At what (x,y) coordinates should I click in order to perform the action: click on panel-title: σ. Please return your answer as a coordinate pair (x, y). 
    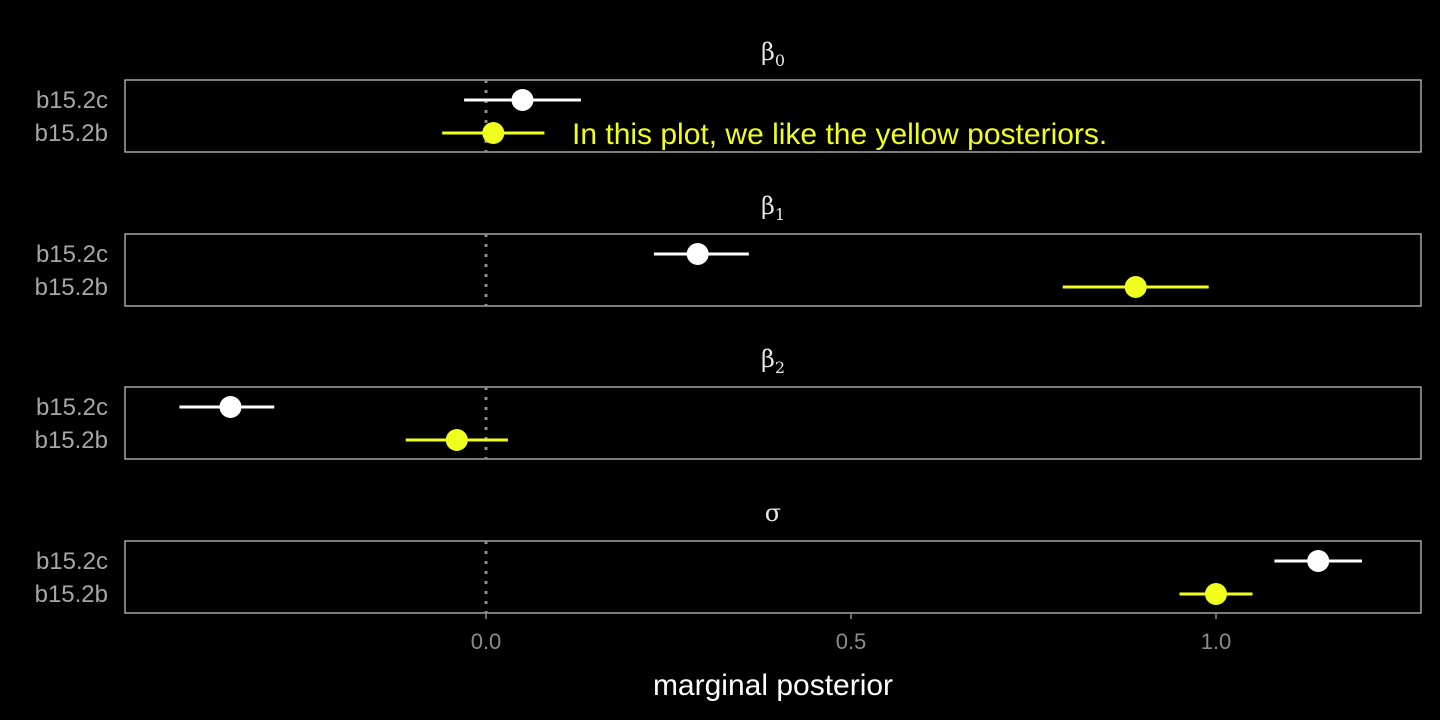
    Looking at the image, I should click on (773, 513).